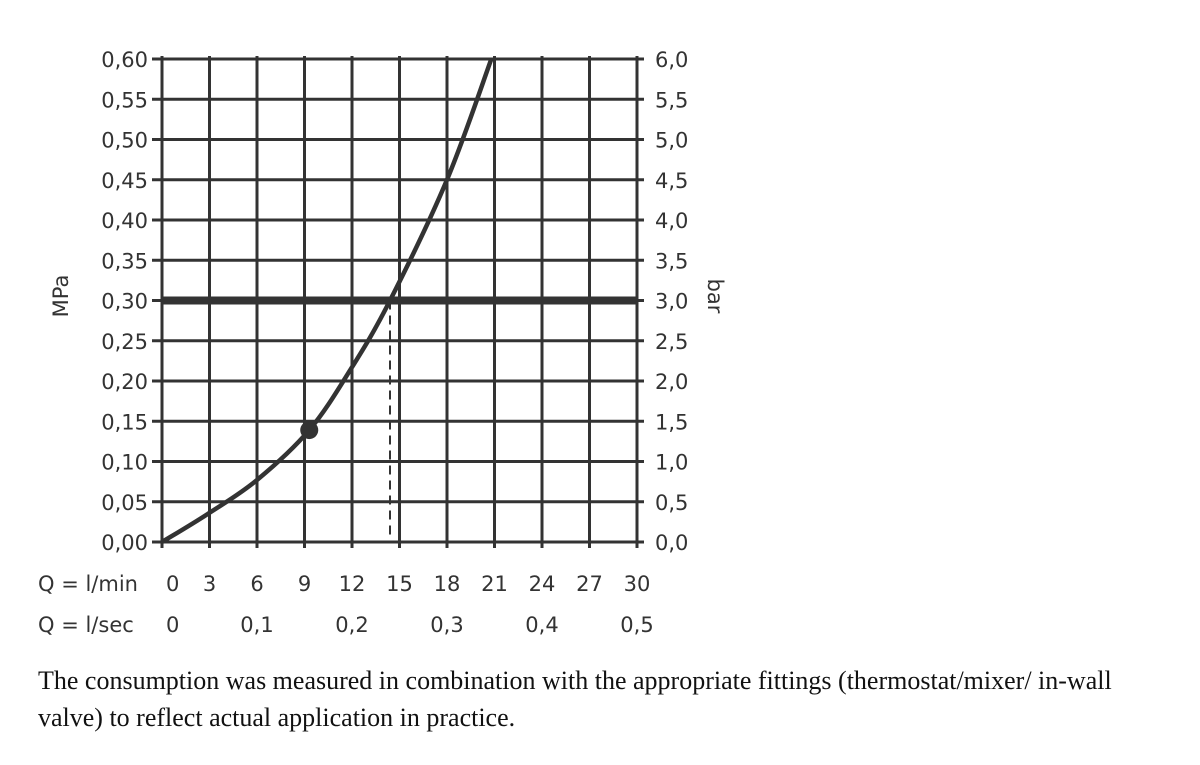 This screenshot has height=765, width=1200. I want to click on y-right-tick-label: 5,5, so click(671, 100).